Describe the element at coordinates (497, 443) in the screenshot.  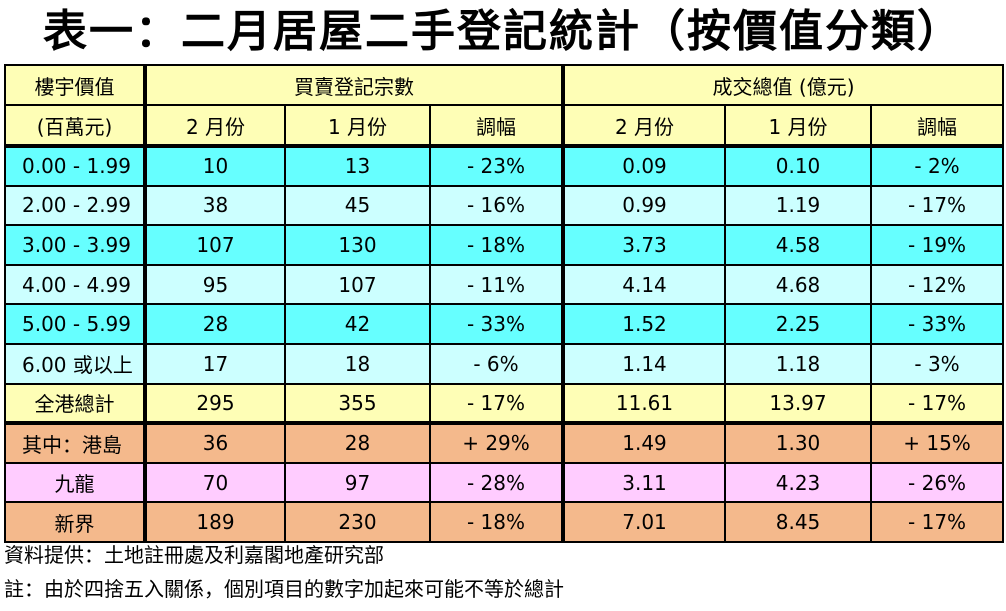
I see `cases-change: + 29%` at that location.